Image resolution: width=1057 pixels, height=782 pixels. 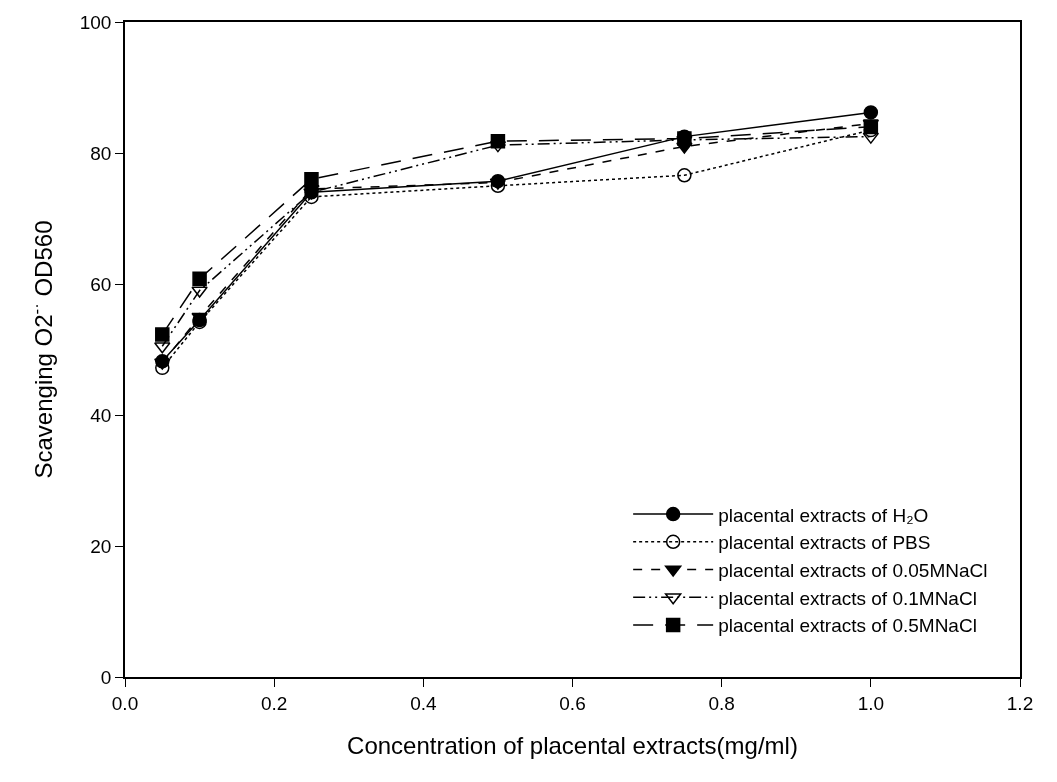 I want to click on legend-label: placental extracts of H₂O, so click(x=823, y=515).